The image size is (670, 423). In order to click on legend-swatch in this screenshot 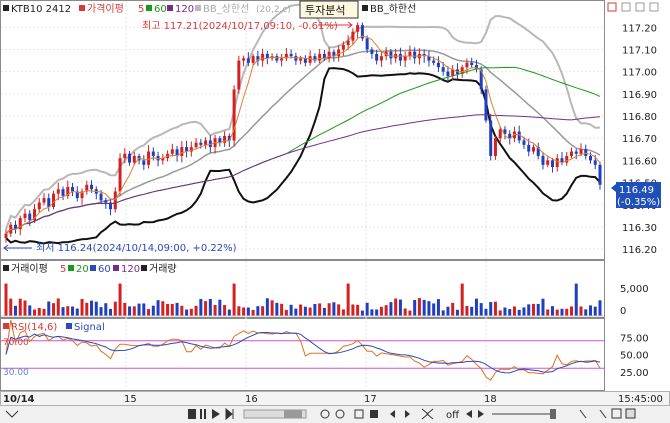, I will do `click(69, 326)`.